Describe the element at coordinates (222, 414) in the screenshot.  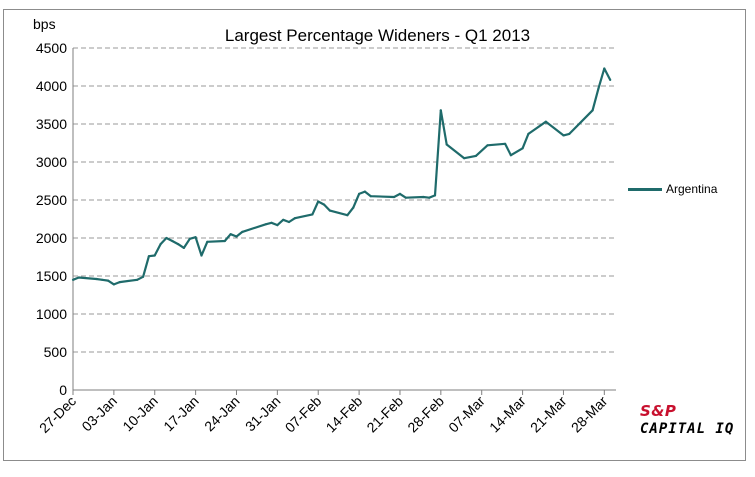
I see `x-tick-label: 24-Jan` at that location.